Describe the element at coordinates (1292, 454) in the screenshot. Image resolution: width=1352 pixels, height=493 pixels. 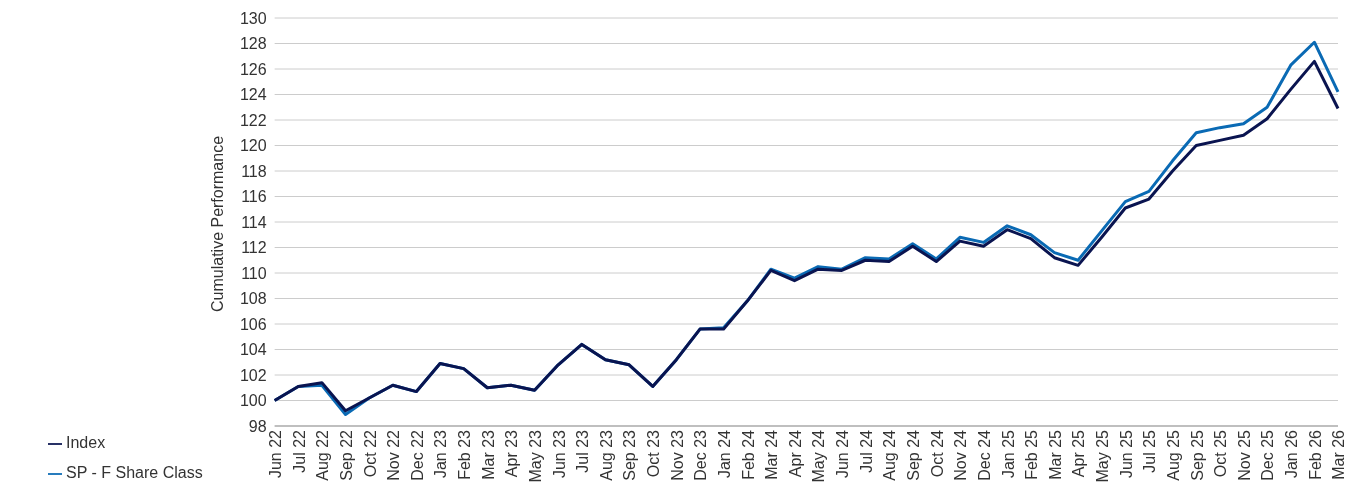
I see `x-tick-label: Jan 26` at that location.